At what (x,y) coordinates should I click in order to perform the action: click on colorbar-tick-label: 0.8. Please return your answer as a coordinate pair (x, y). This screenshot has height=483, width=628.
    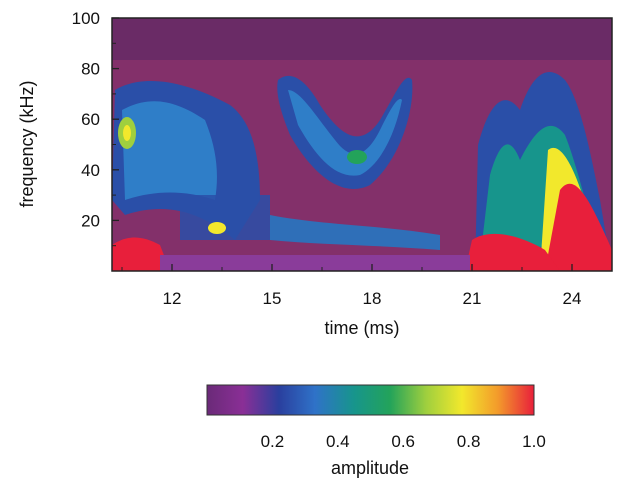
    Looking at the image, I should click on (469, 441).